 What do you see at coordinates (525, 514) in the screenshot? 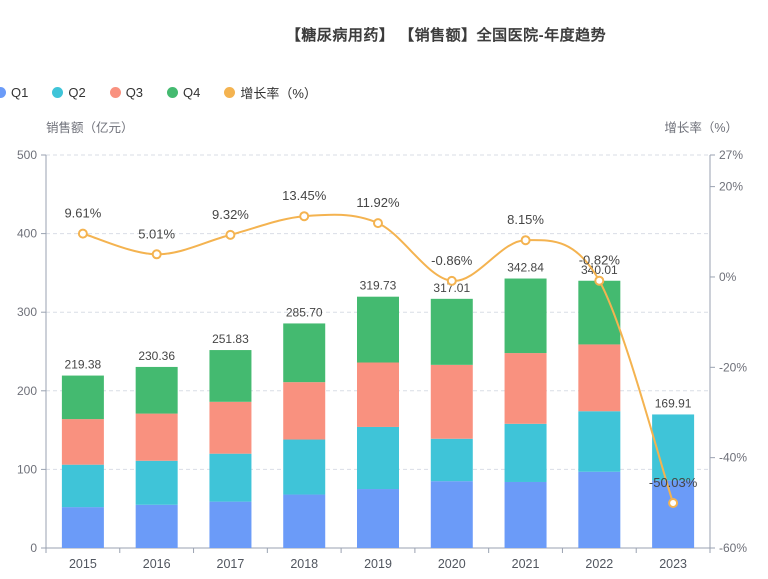
I see `bar-segment-Q1-2021` at bounding box center [525, 514].